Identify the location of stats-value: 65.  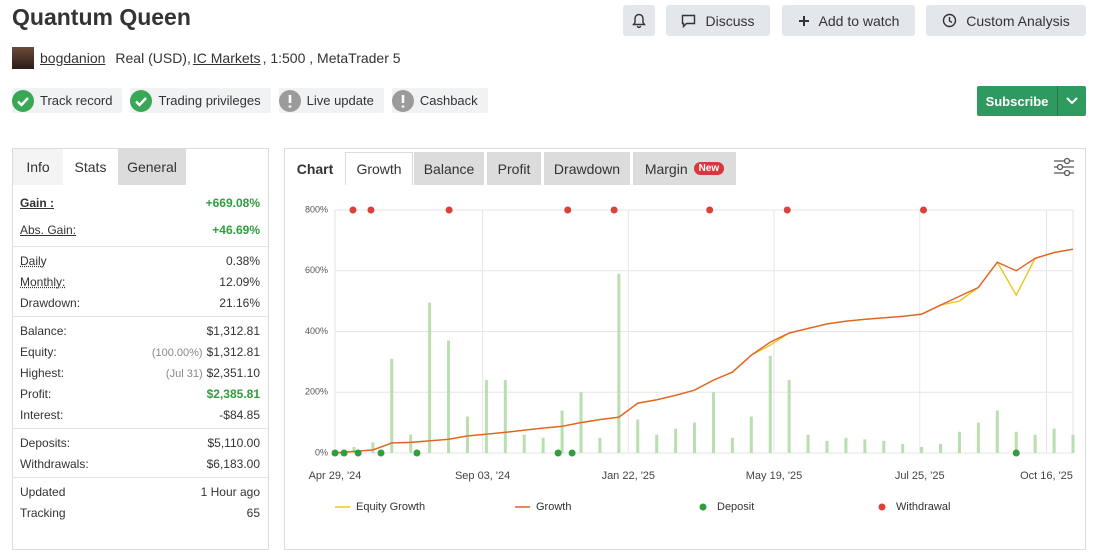
(253, 512).